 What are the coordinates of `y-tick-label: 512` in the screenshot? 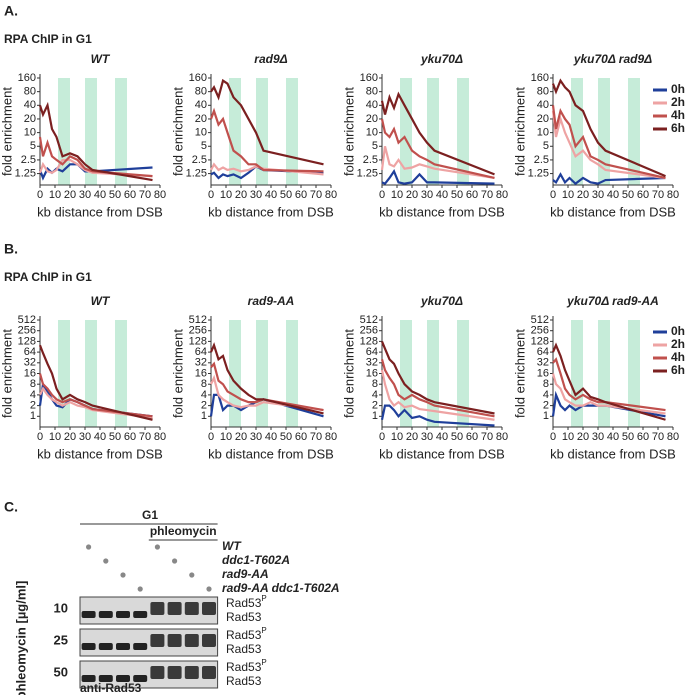 It's located at (27, 320).